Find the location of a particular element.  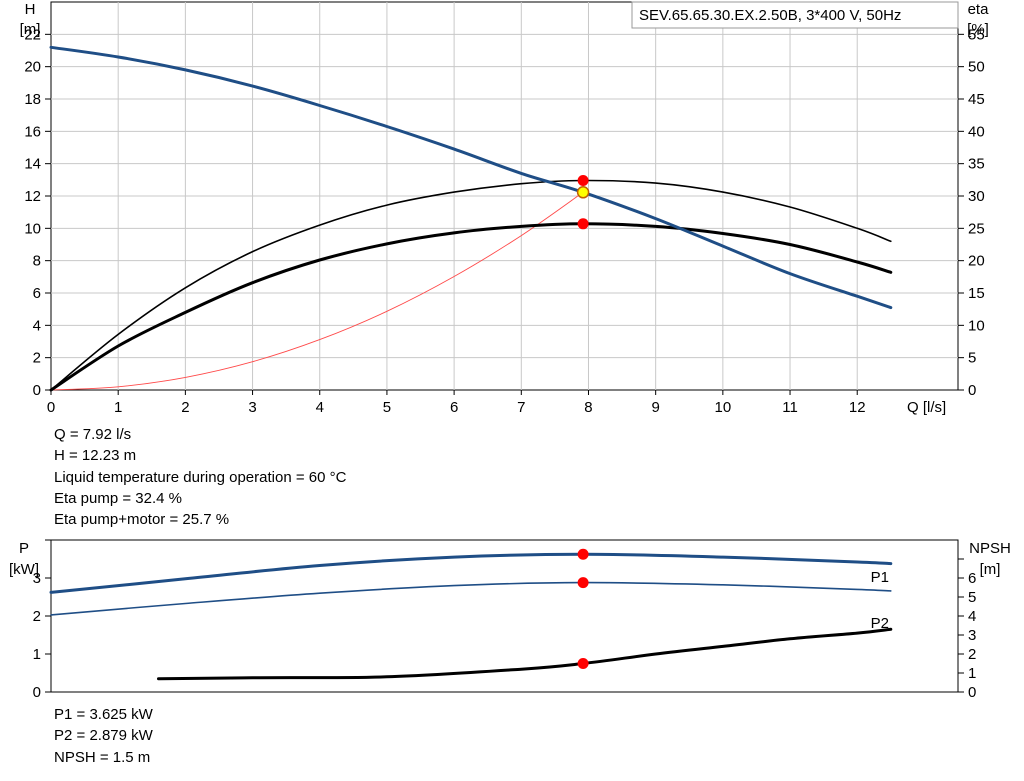

x-tick-label: 3 is located at coordinates (252, 407).